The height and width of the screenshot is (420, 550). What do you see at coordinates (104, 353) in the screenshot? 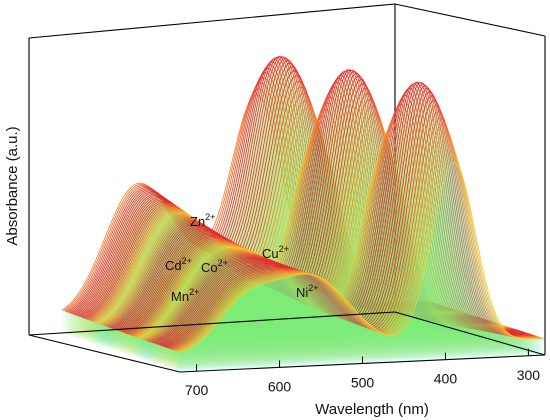
I see `box-floor-left` at bounding box center [104, 353].